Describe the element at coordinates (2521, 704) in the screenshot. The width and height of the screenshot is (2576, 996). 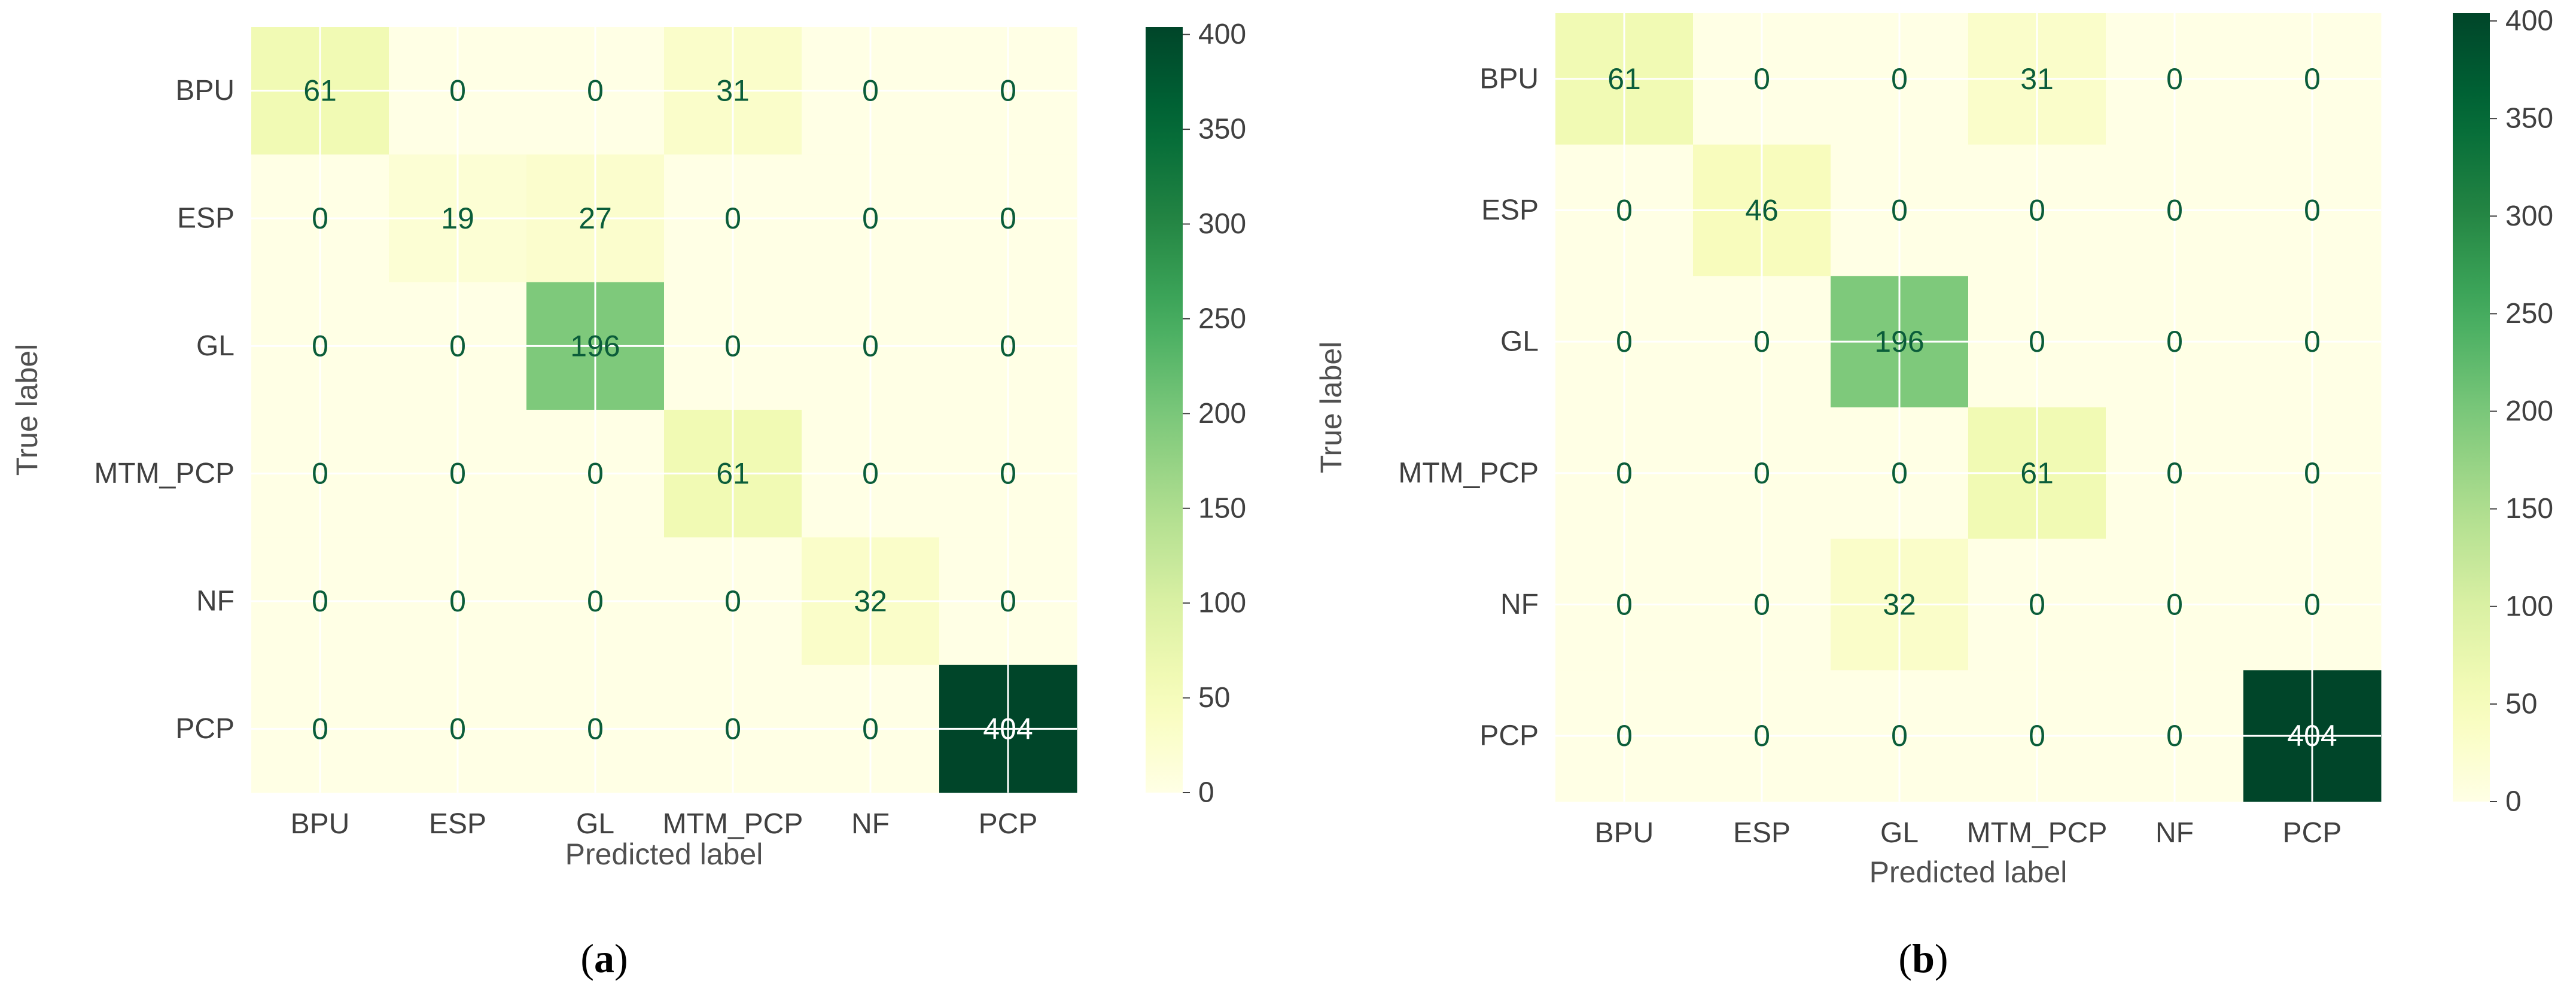
I see `colorbar-tick-label: 50` at that location.